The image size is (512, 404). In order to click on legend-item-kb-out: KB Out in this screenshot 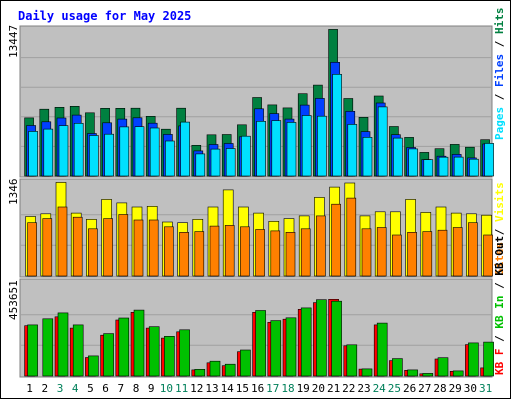, I will do `click(499, 256)`.